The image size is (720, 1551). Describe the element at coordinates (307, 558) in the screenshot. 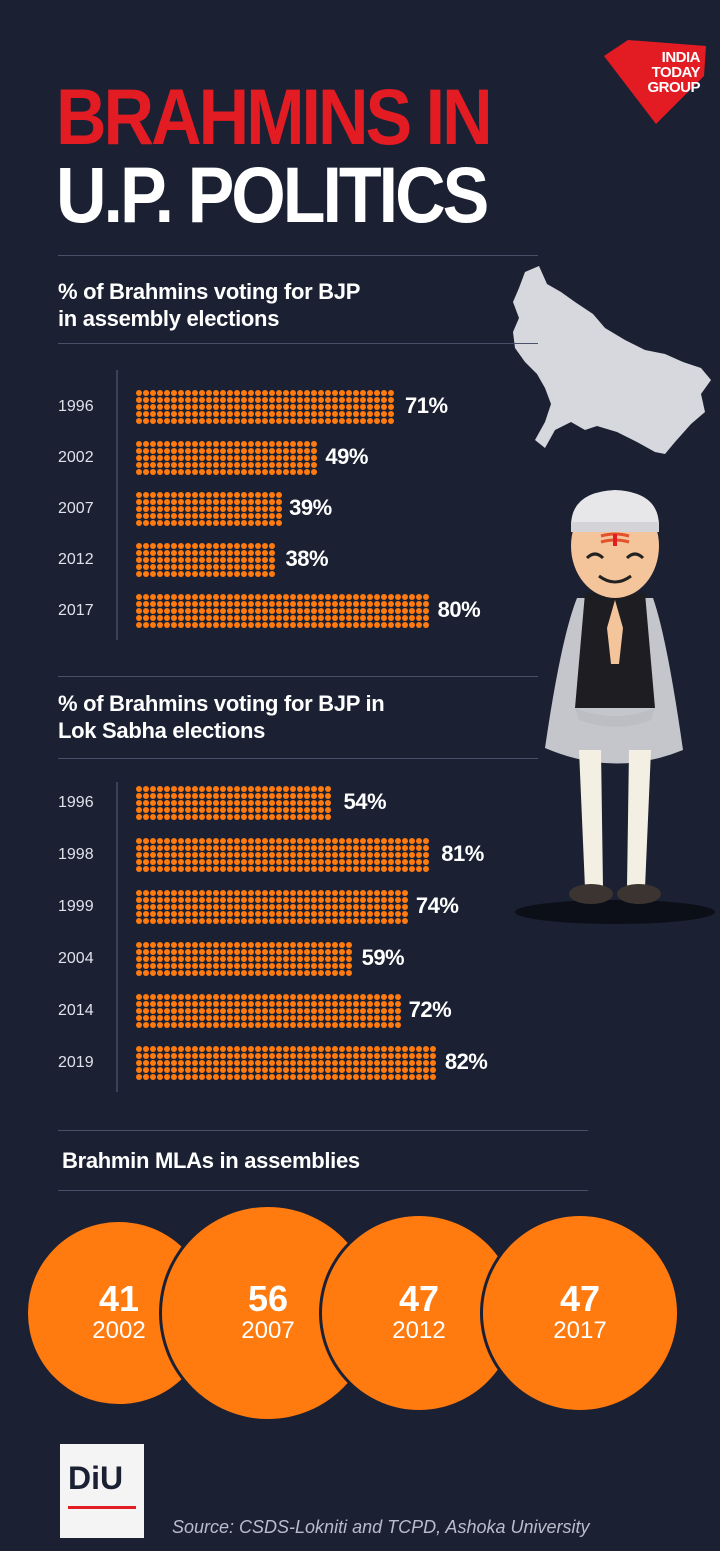

I see `value-label: 38%` at that location.